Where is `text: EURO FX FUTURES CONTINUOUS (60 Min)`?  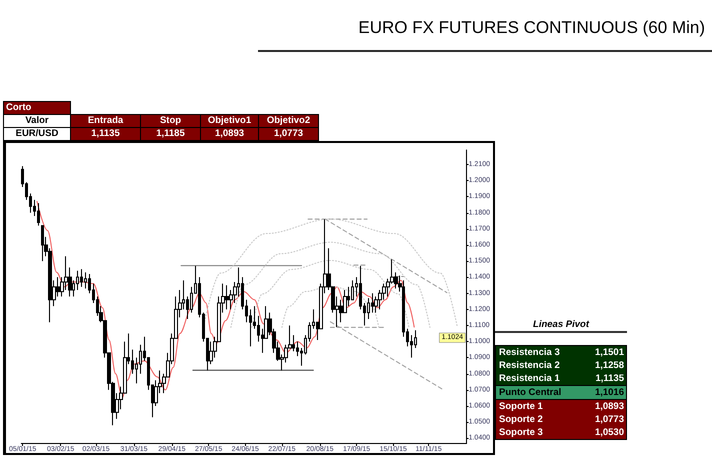 text: EURO FX FUTURES CONTINUOUS (60 Min) is located at coordinates (485, 35).